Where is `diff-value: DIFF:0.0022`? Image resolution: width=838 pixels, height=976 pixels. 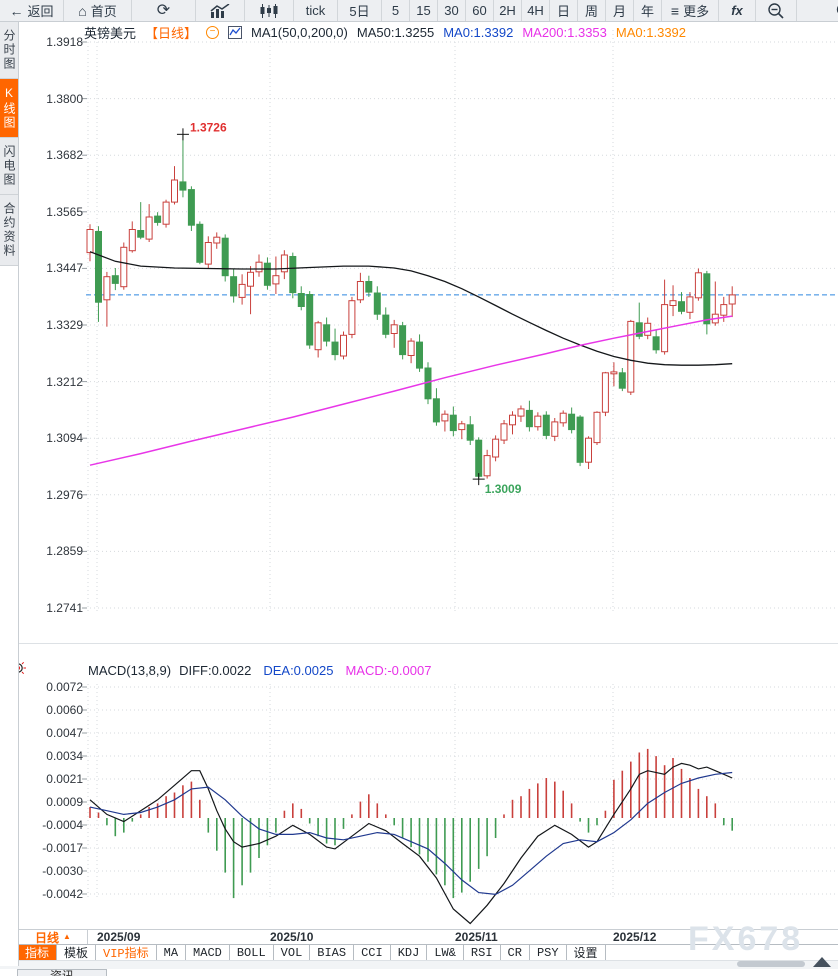
diff-value: DIFF:0.0022 is located at coordinates (215, 670).